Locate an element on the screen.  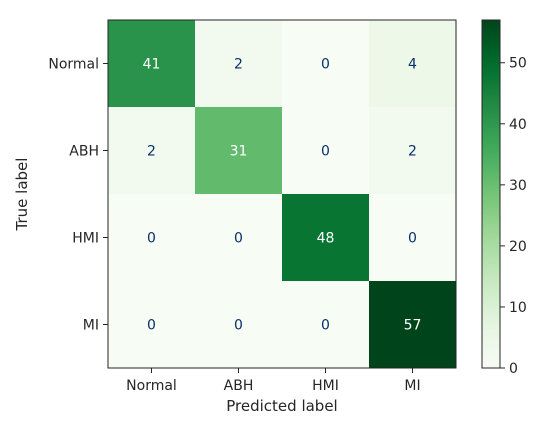
cell-value-label: 48 is located at coordinates (326, 239).